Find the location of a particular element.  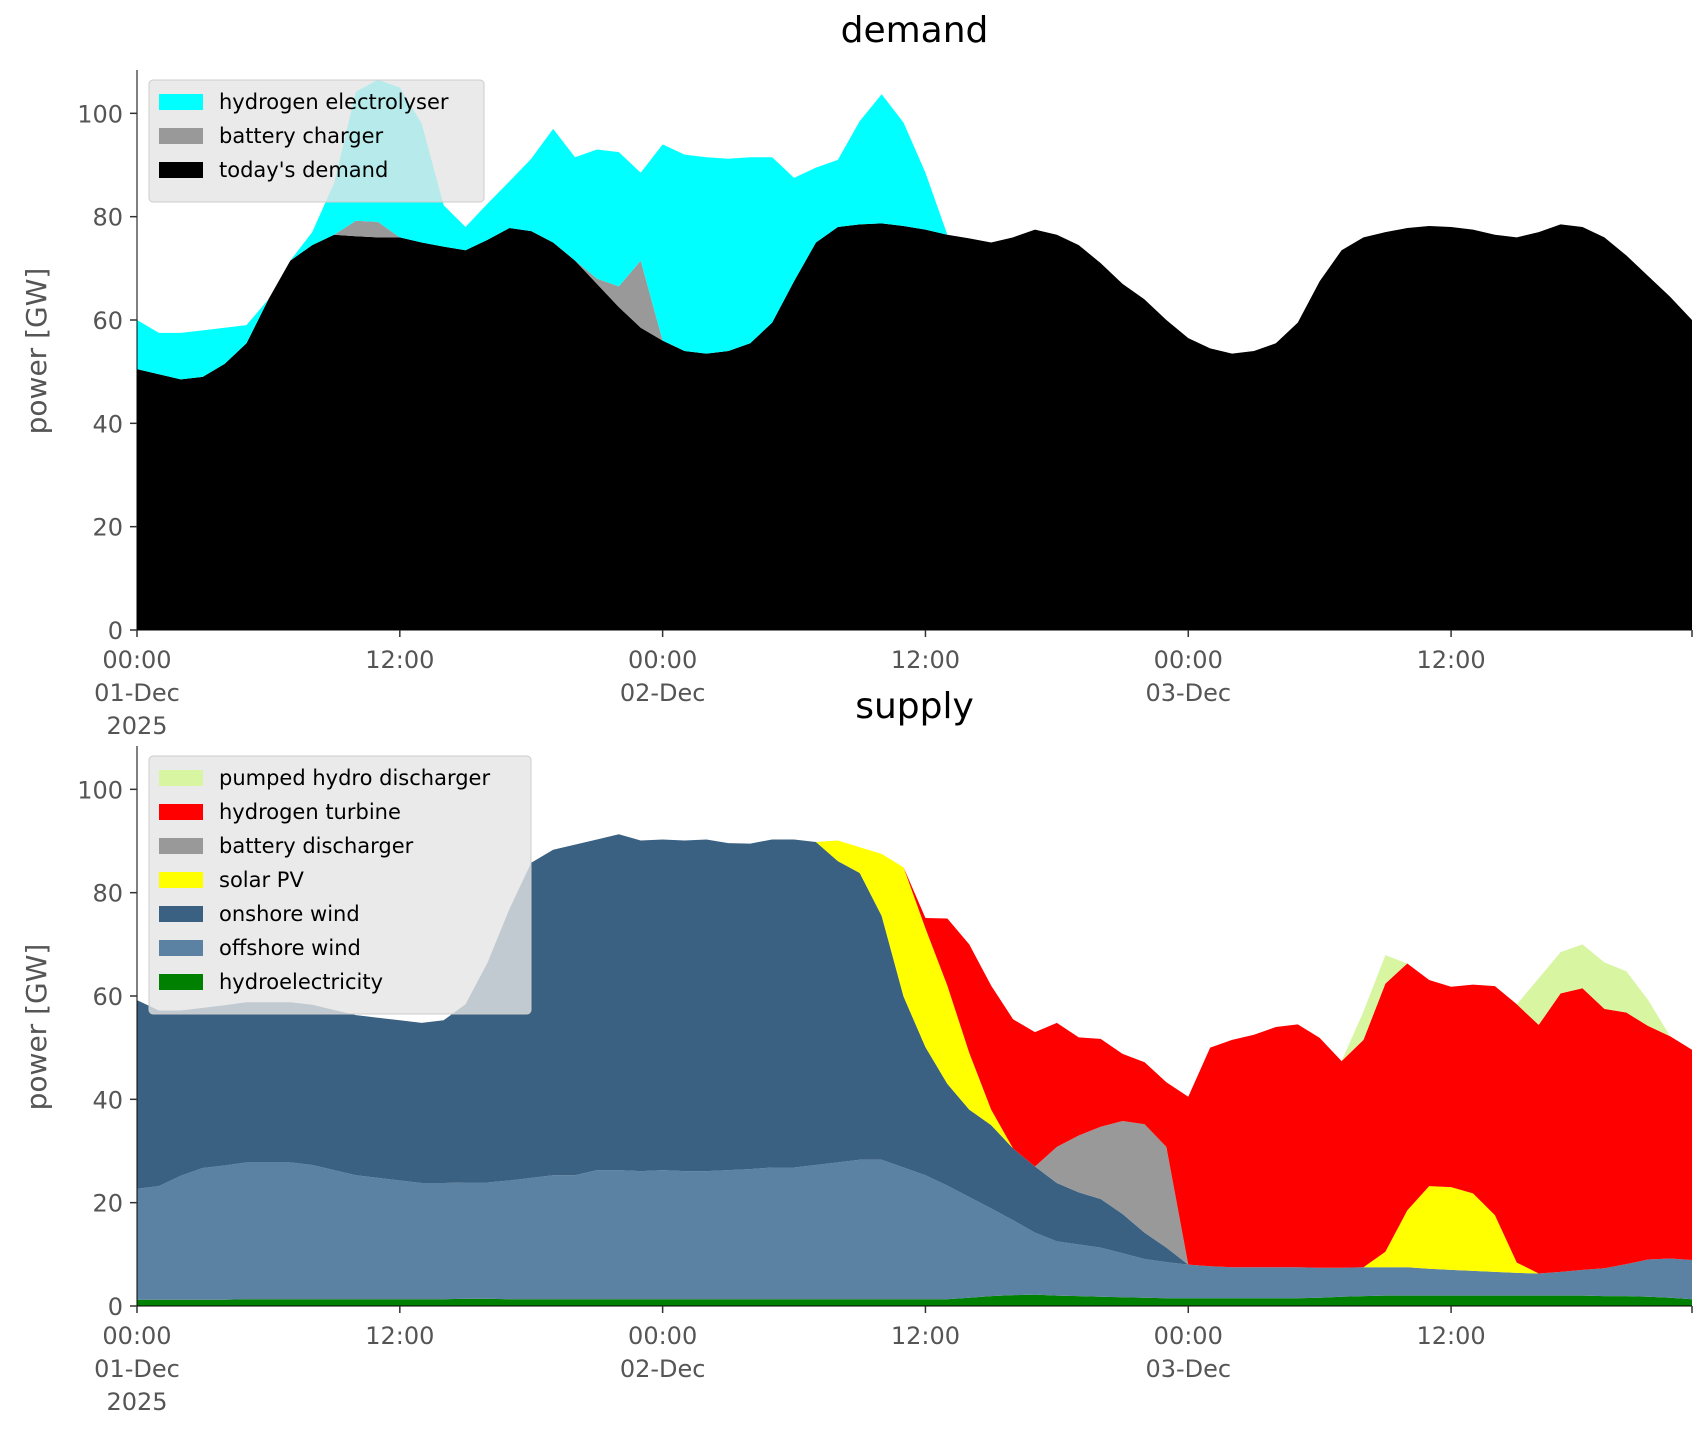

legend-label: offshore wind is located at coordinates (290, 948).